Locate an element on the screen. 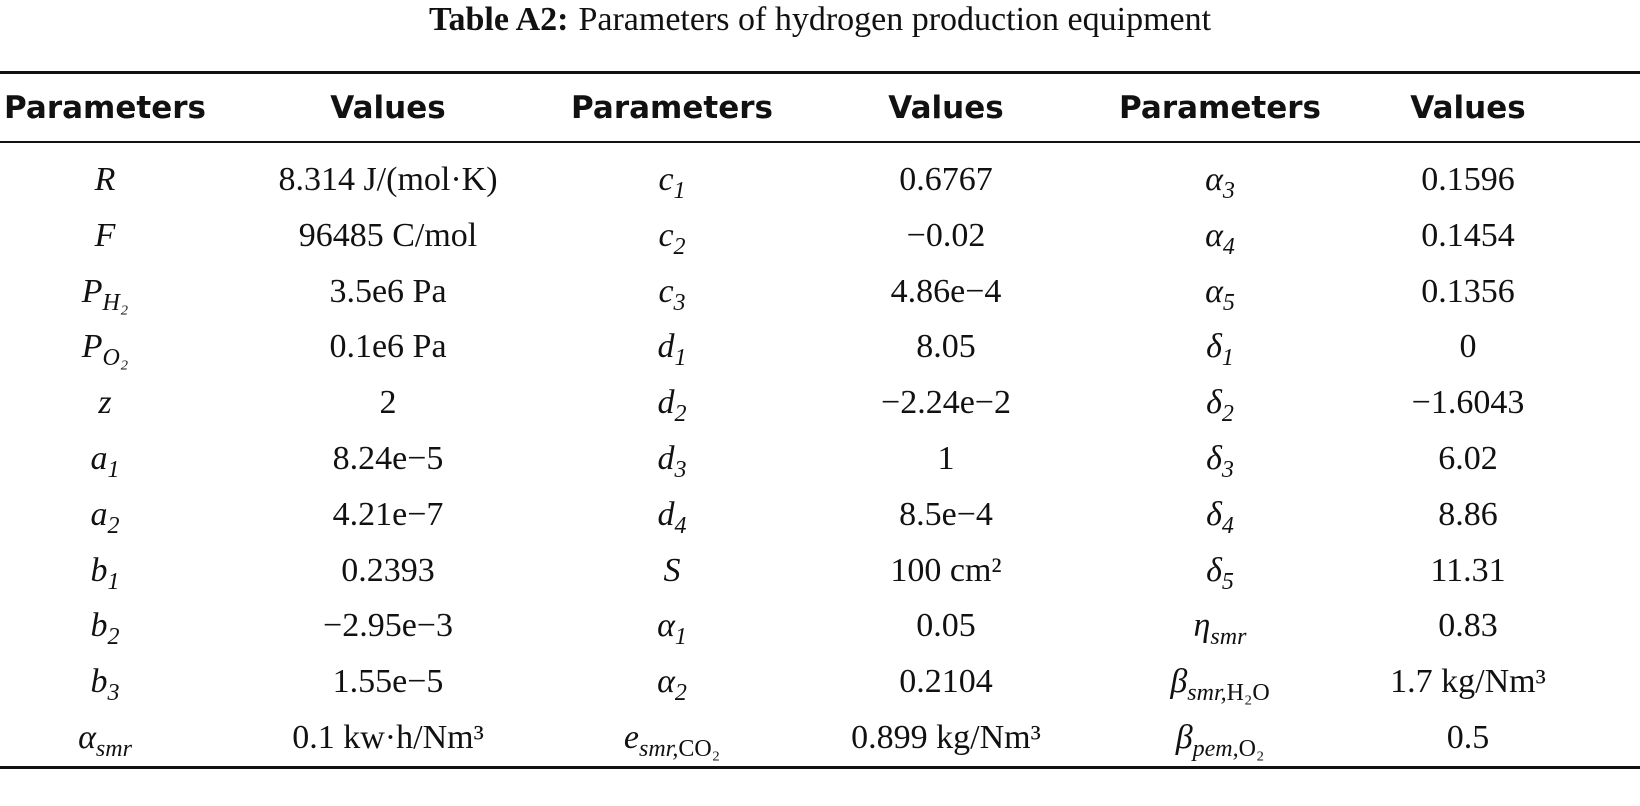  parameter-cell: d1 is located at coordinates (672, 352).